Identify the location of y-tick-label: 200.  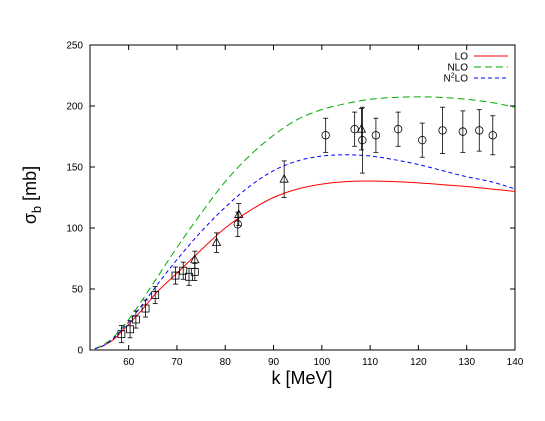
(74, 107).